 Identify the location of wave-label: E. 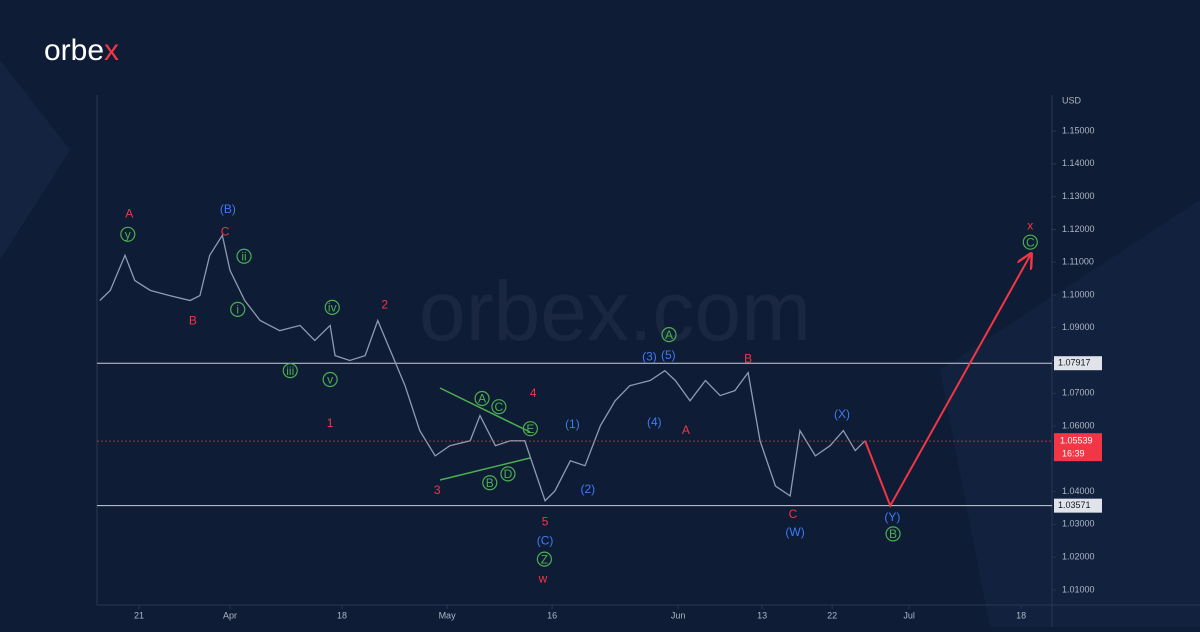
(530, 429).